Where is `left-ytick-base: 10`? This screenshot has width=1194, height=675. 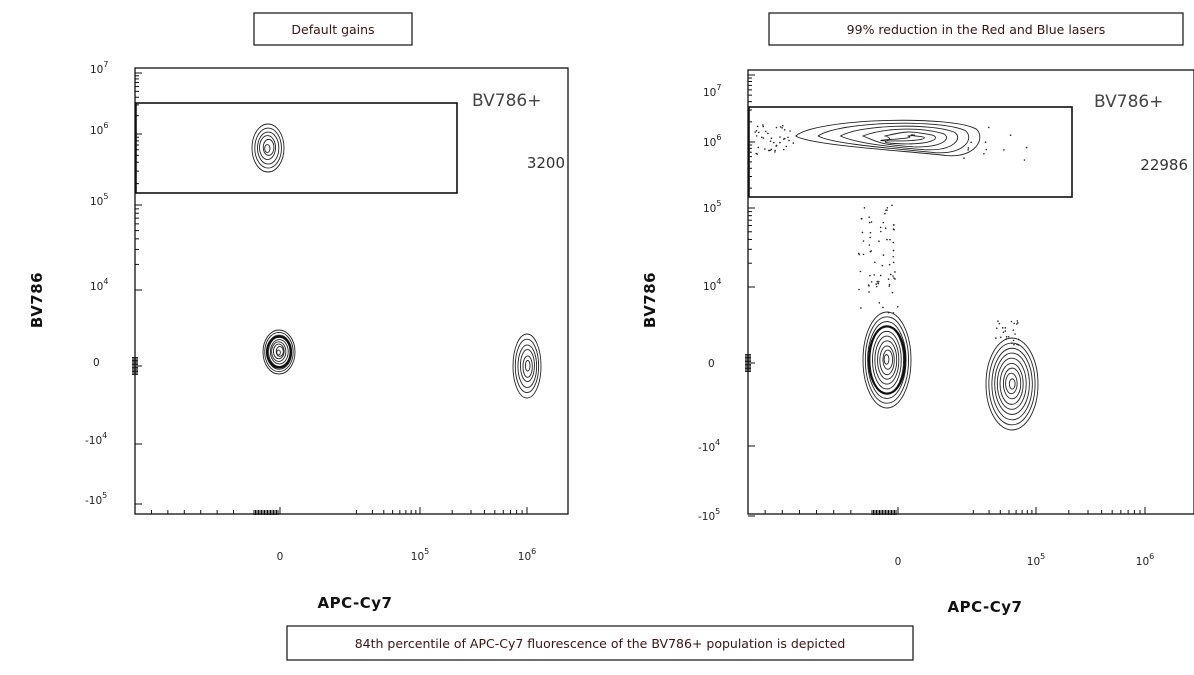 left-ytick-base: 10 is located at coordinates (96, 202).